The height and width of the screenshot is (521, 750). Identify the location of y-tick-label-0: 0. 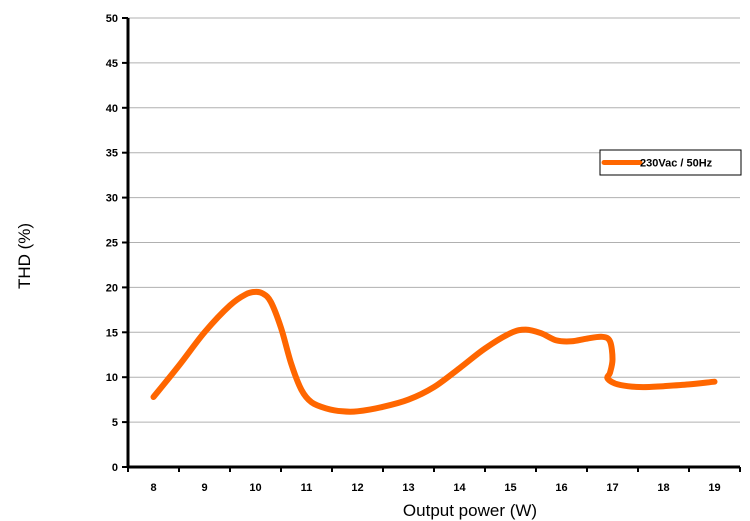
(115, 468).